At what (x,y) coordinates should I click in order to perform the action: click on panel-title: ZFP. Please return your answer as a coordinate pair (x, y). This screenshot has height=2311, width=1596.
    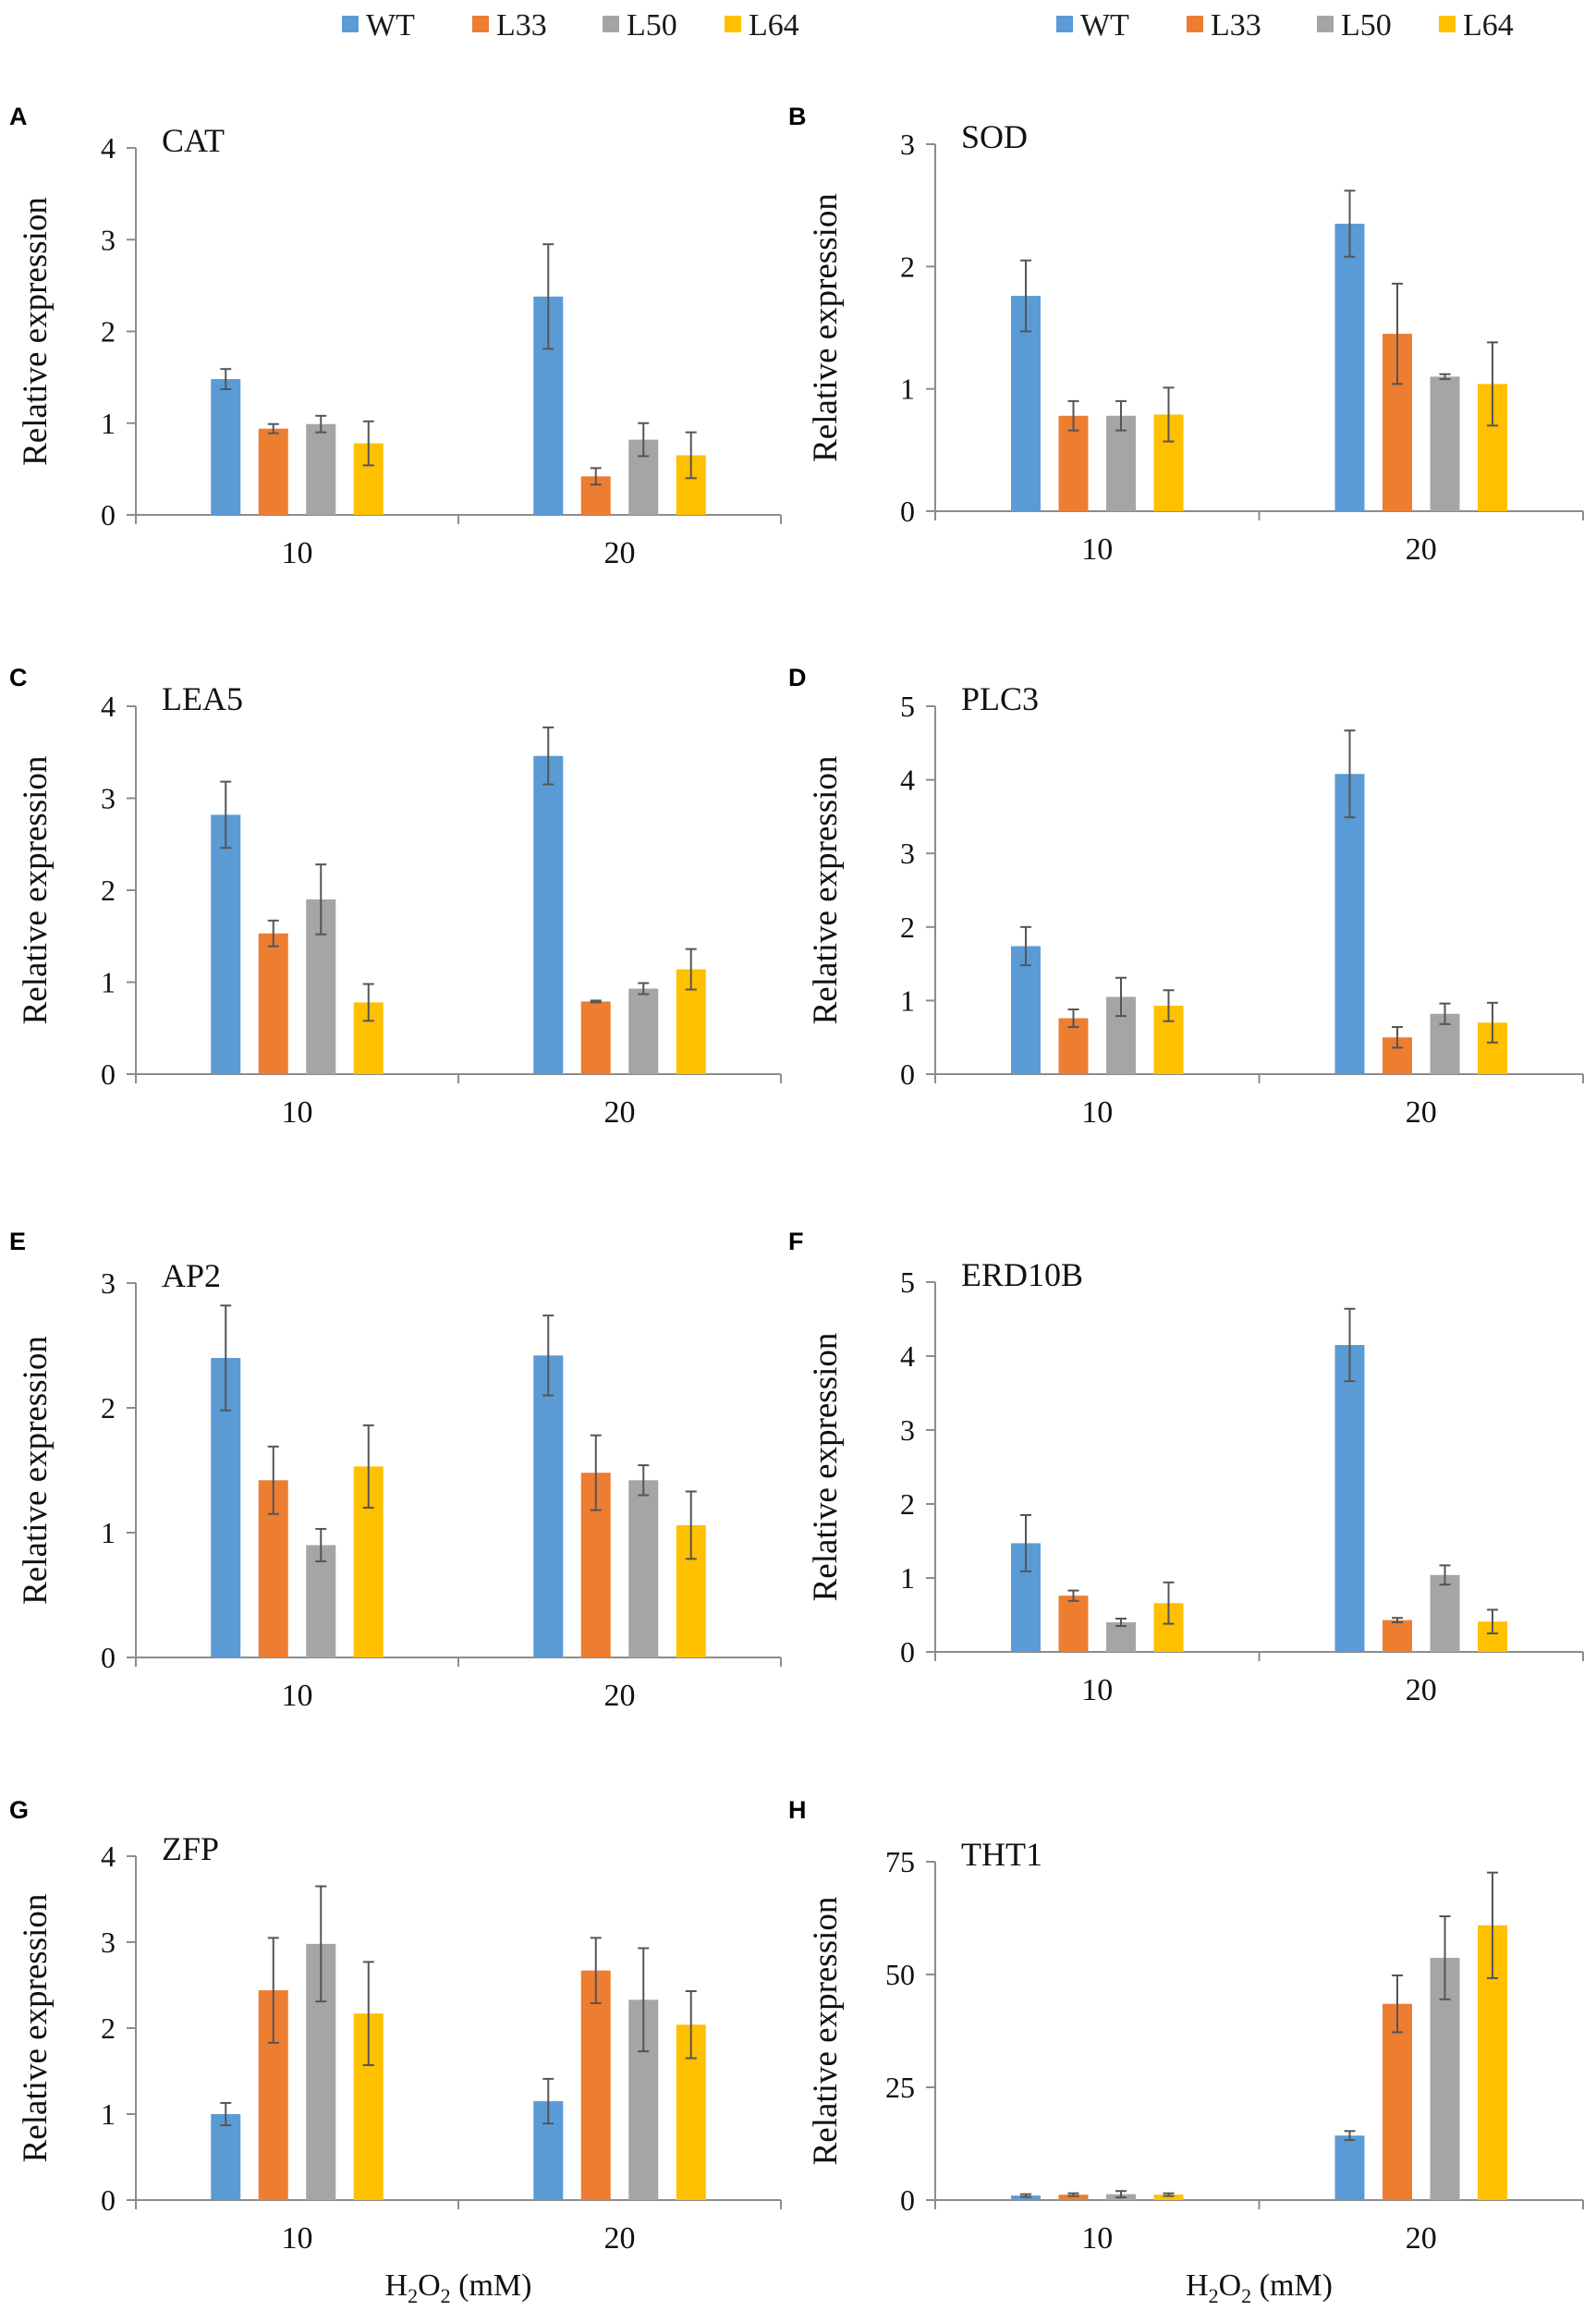
    Looking at the image, I should click on (190, 1848).